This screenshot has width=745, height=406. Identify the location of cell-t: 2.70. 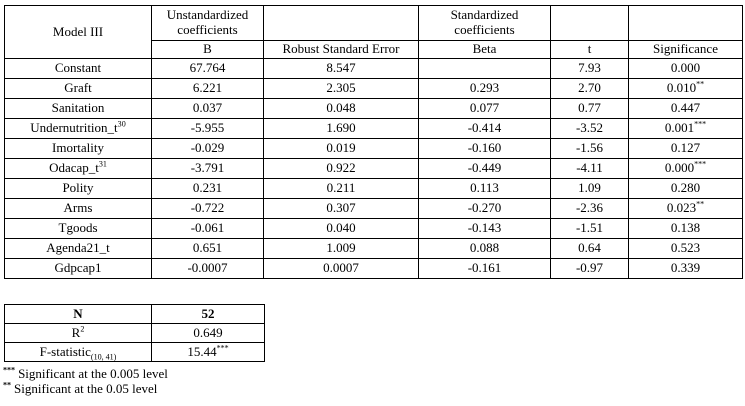
(589, 88).